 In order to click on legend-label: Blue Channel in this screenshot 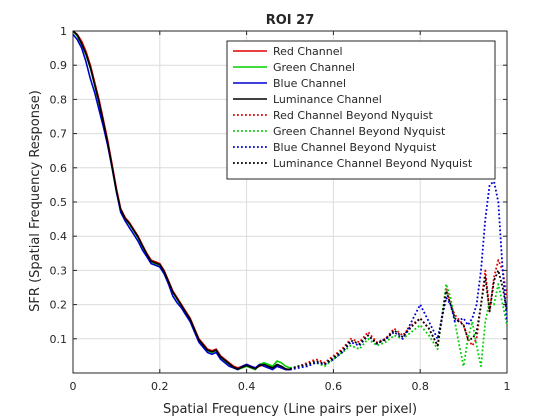, I will do `click(309, 83)`.